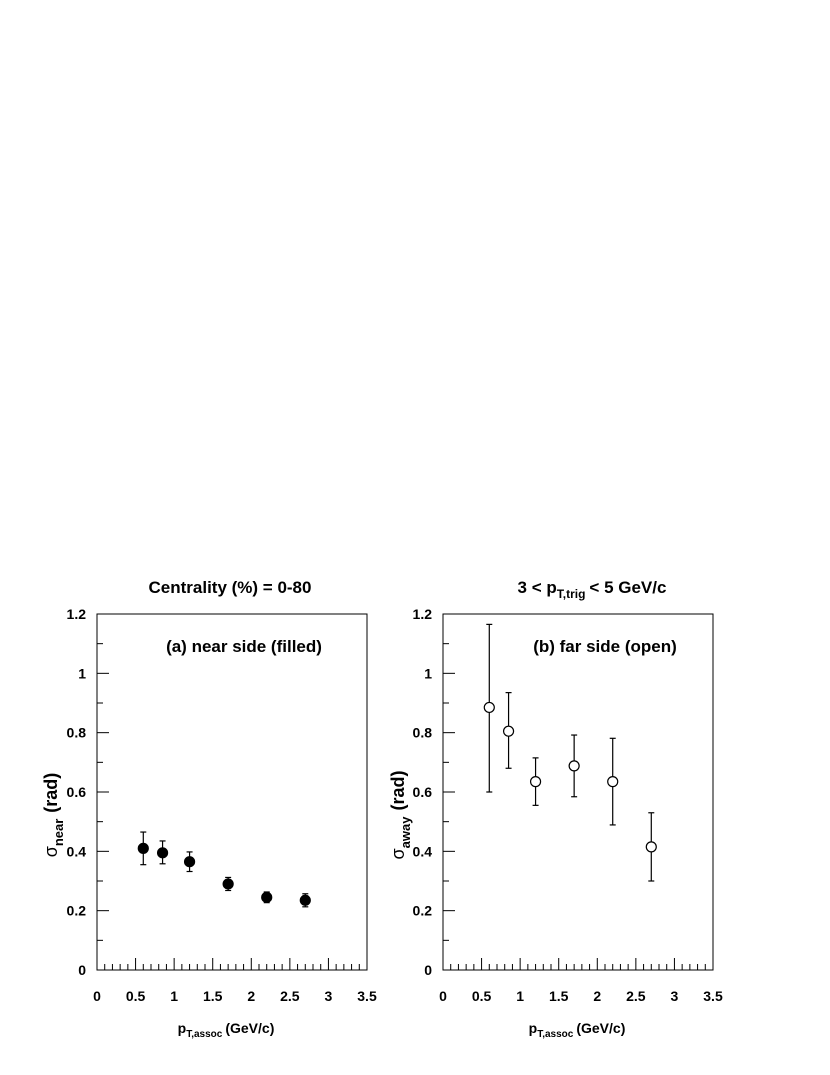 This screenshot has width=830, height=1075. Describe the element at coordinates (213, 996) in the screenshot. I see `panel-a-x-tick-label: 1.5` at that location.